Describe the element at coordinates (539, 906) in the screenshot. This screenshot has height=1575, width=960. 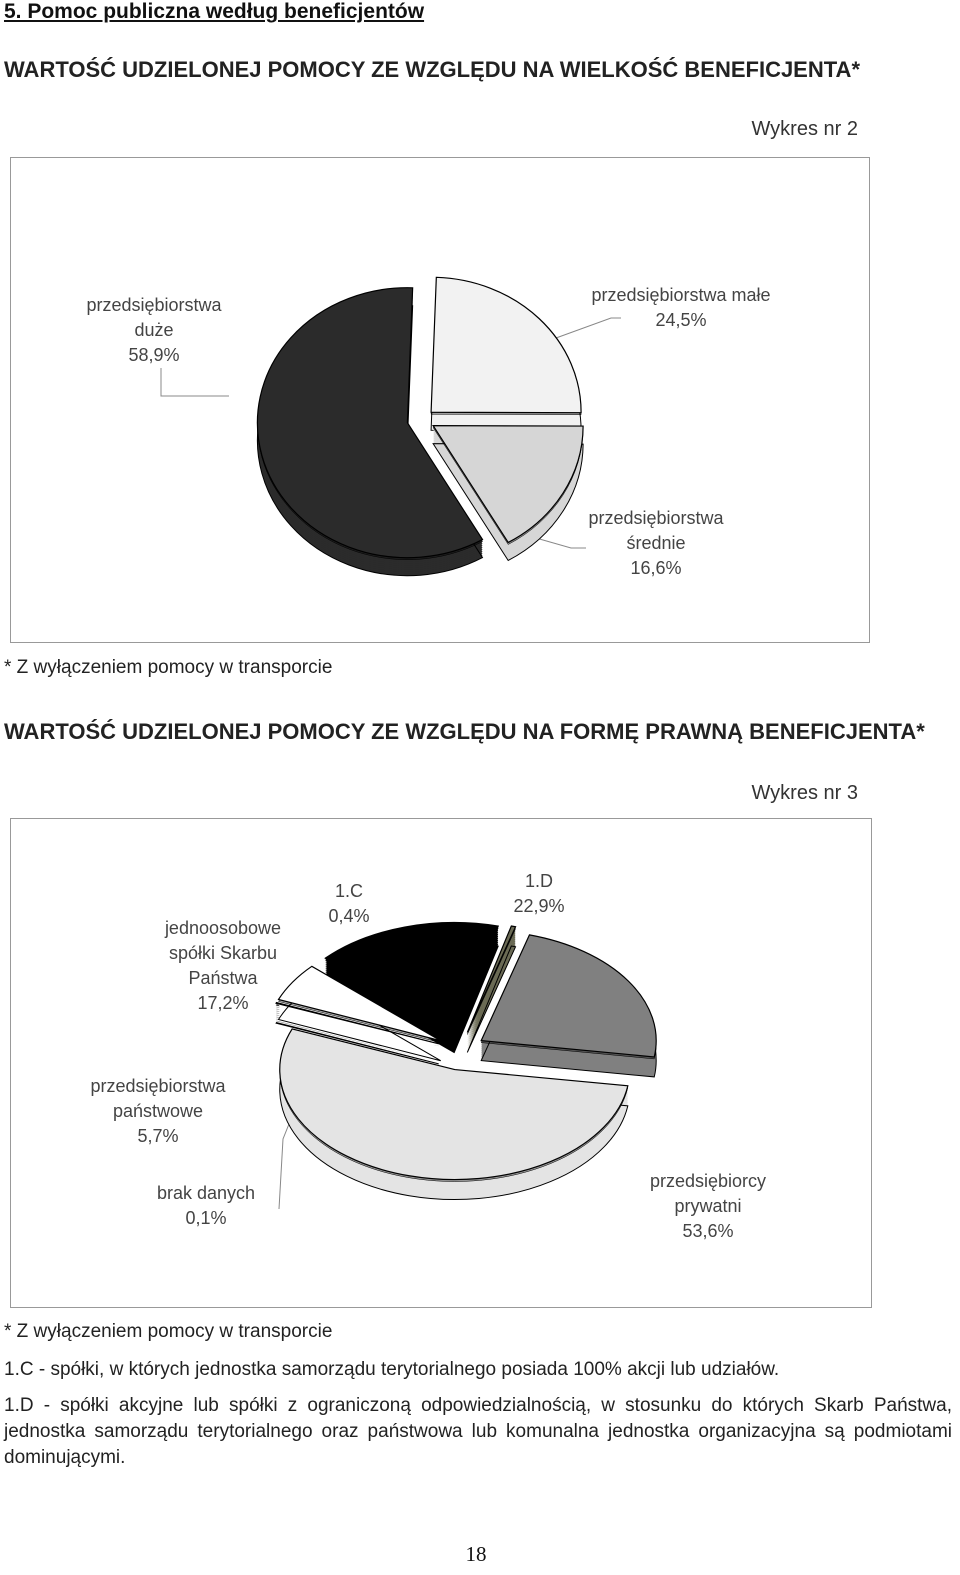
I see `value-label: 22,9%` at that location.